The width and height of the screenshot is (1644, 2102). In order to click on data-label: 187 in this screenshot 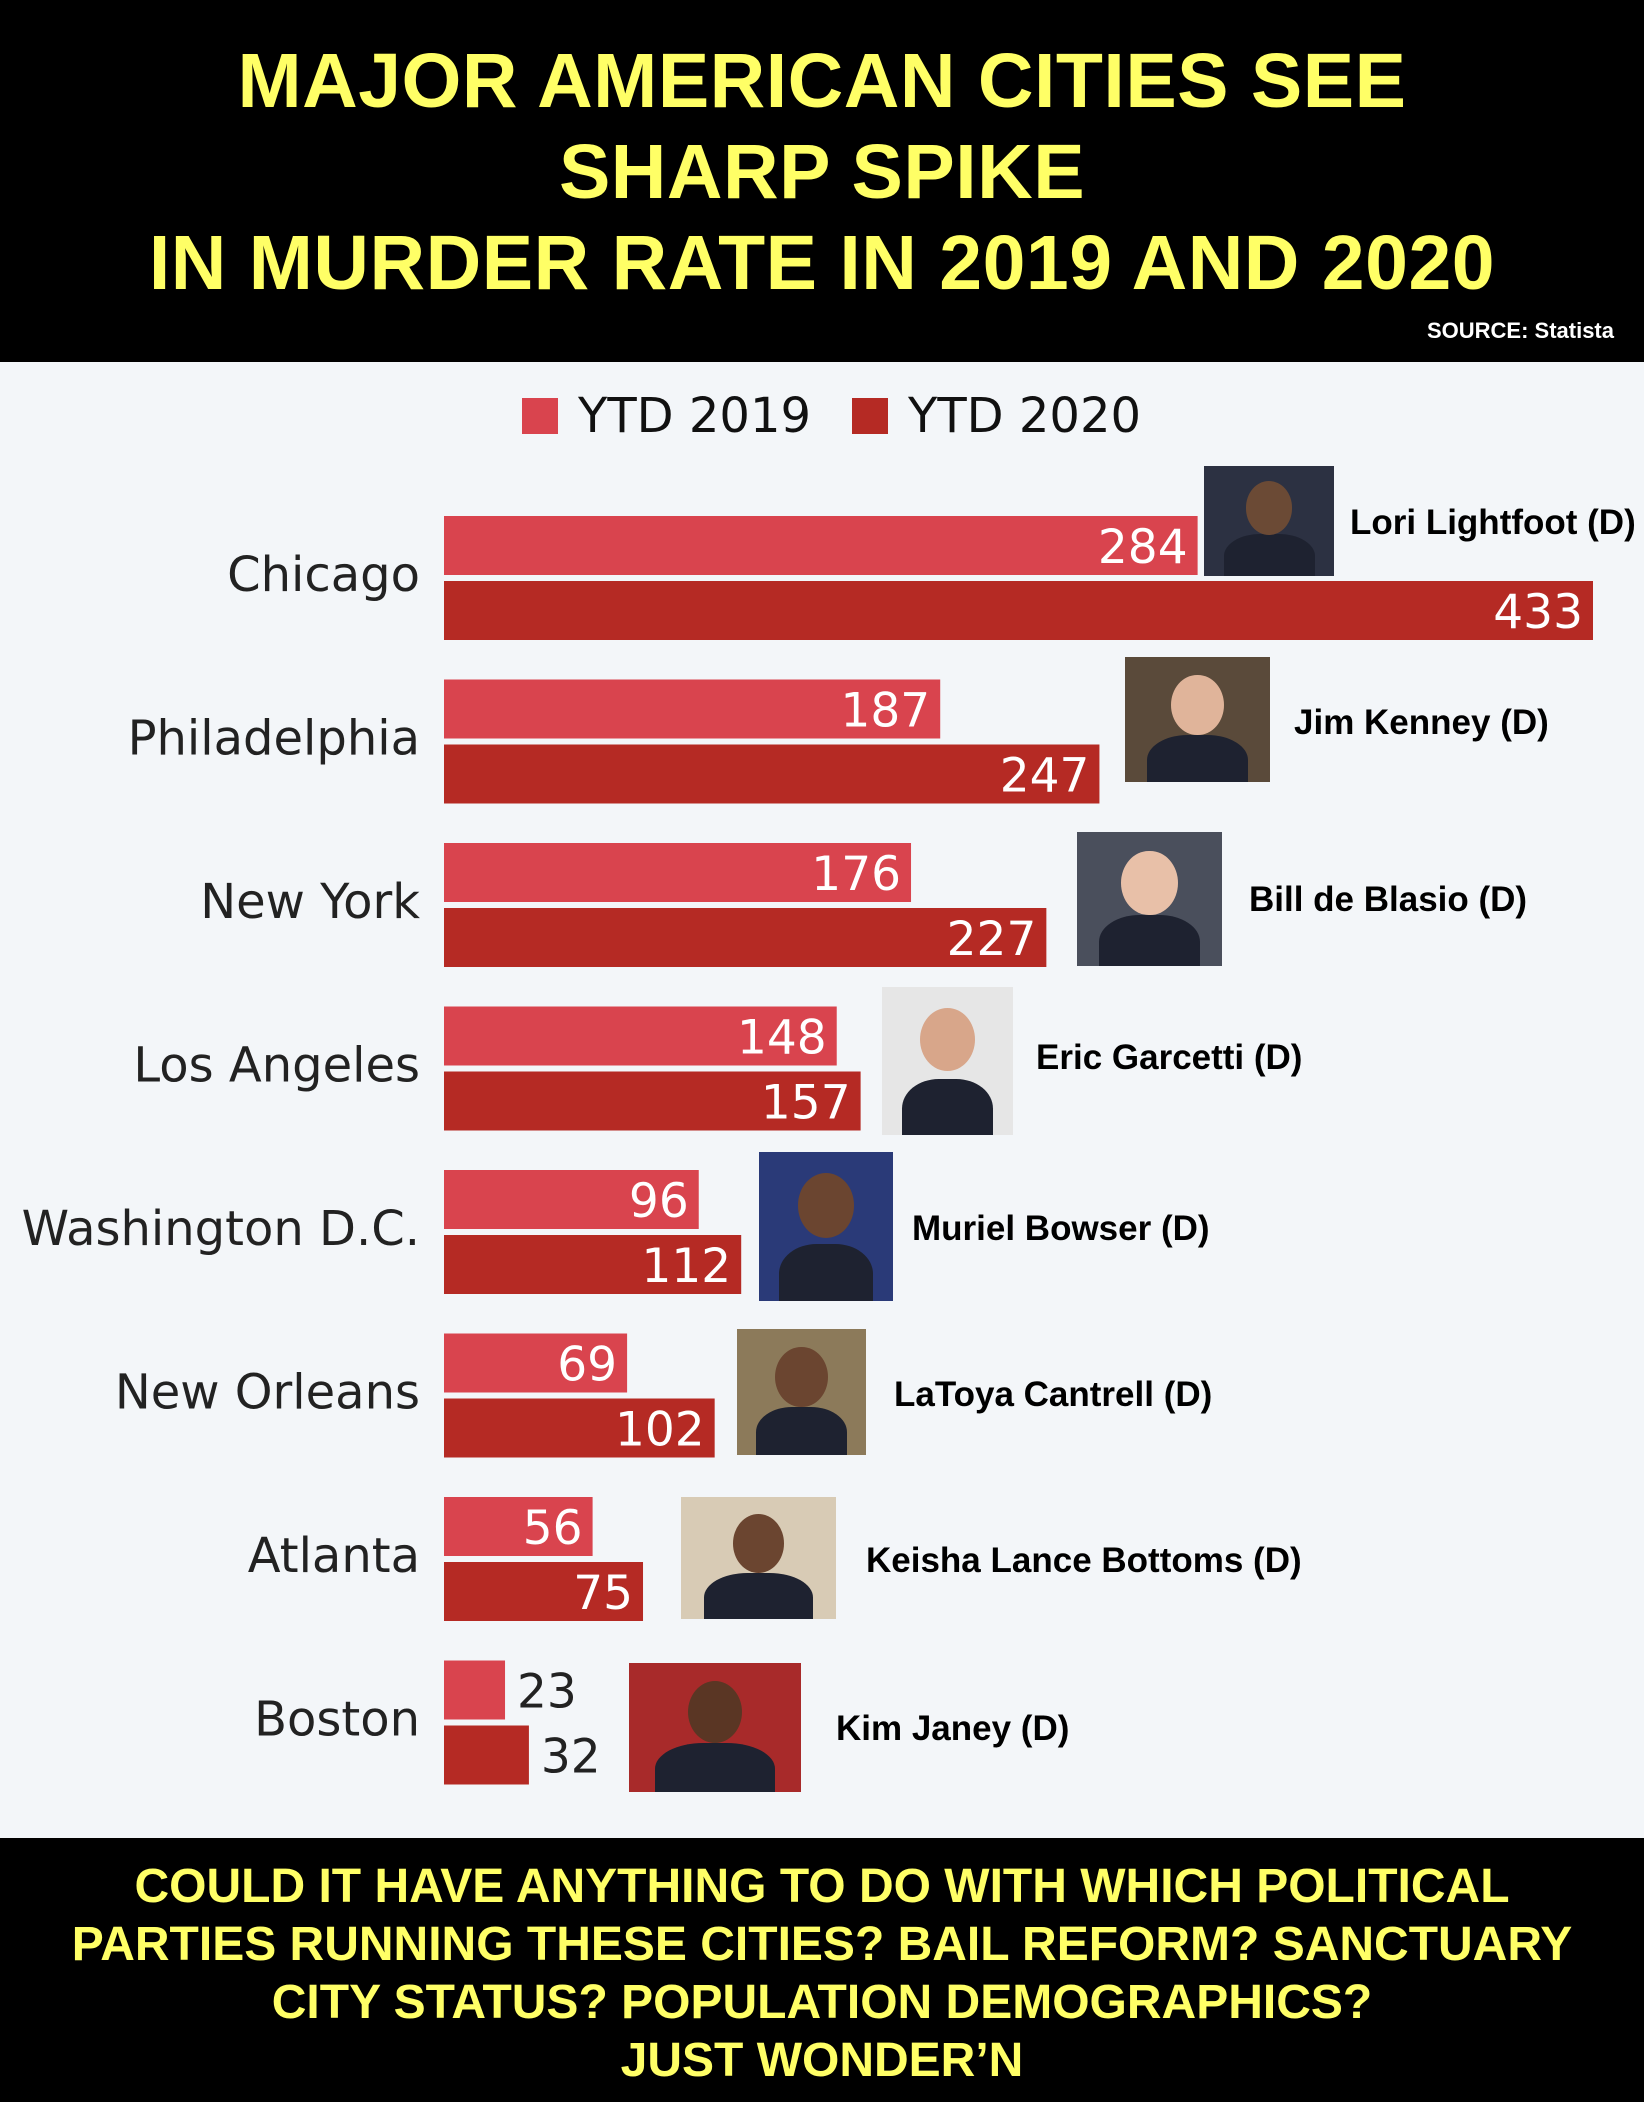, I will do `click(886, 711)`.